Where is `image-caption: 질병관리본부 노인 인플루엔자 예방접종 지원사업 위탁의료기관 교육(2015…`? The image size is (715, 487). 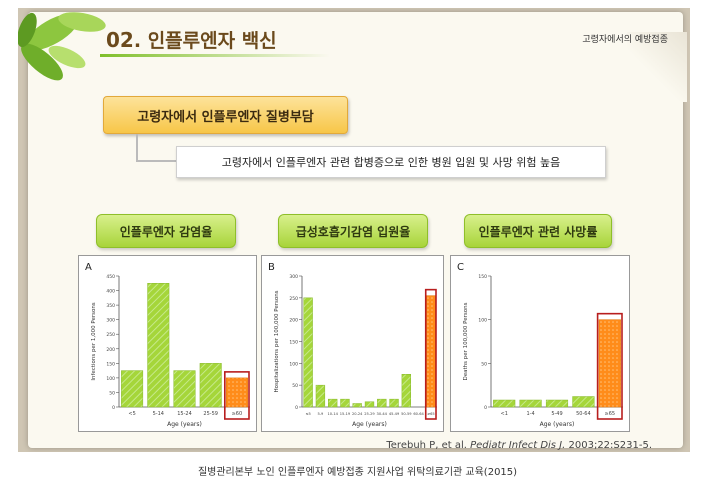 image-caption: 질병관리본부 노인 인플루엔자 예방접종 지원사업 위탁의료기관 교육(2015… is located at coordinates (357, 472).